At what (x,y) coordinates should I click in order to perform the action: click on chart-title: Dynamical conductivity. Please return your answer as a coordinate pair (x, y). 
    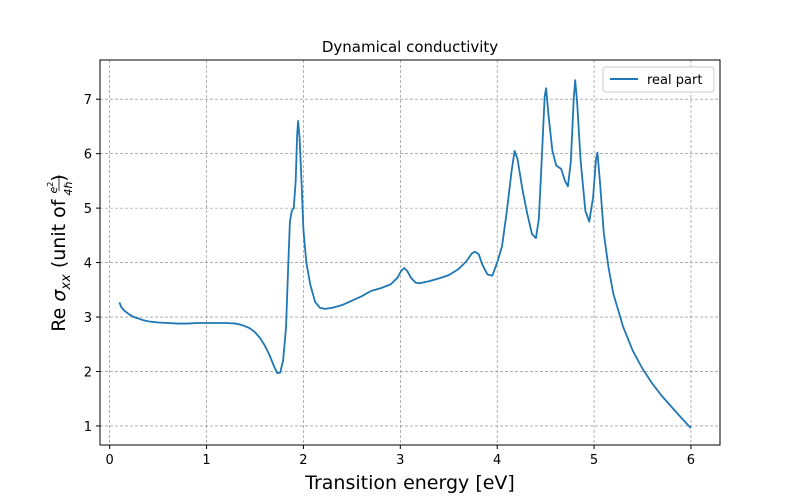
    Looking at the image, I should click on (410, 47).